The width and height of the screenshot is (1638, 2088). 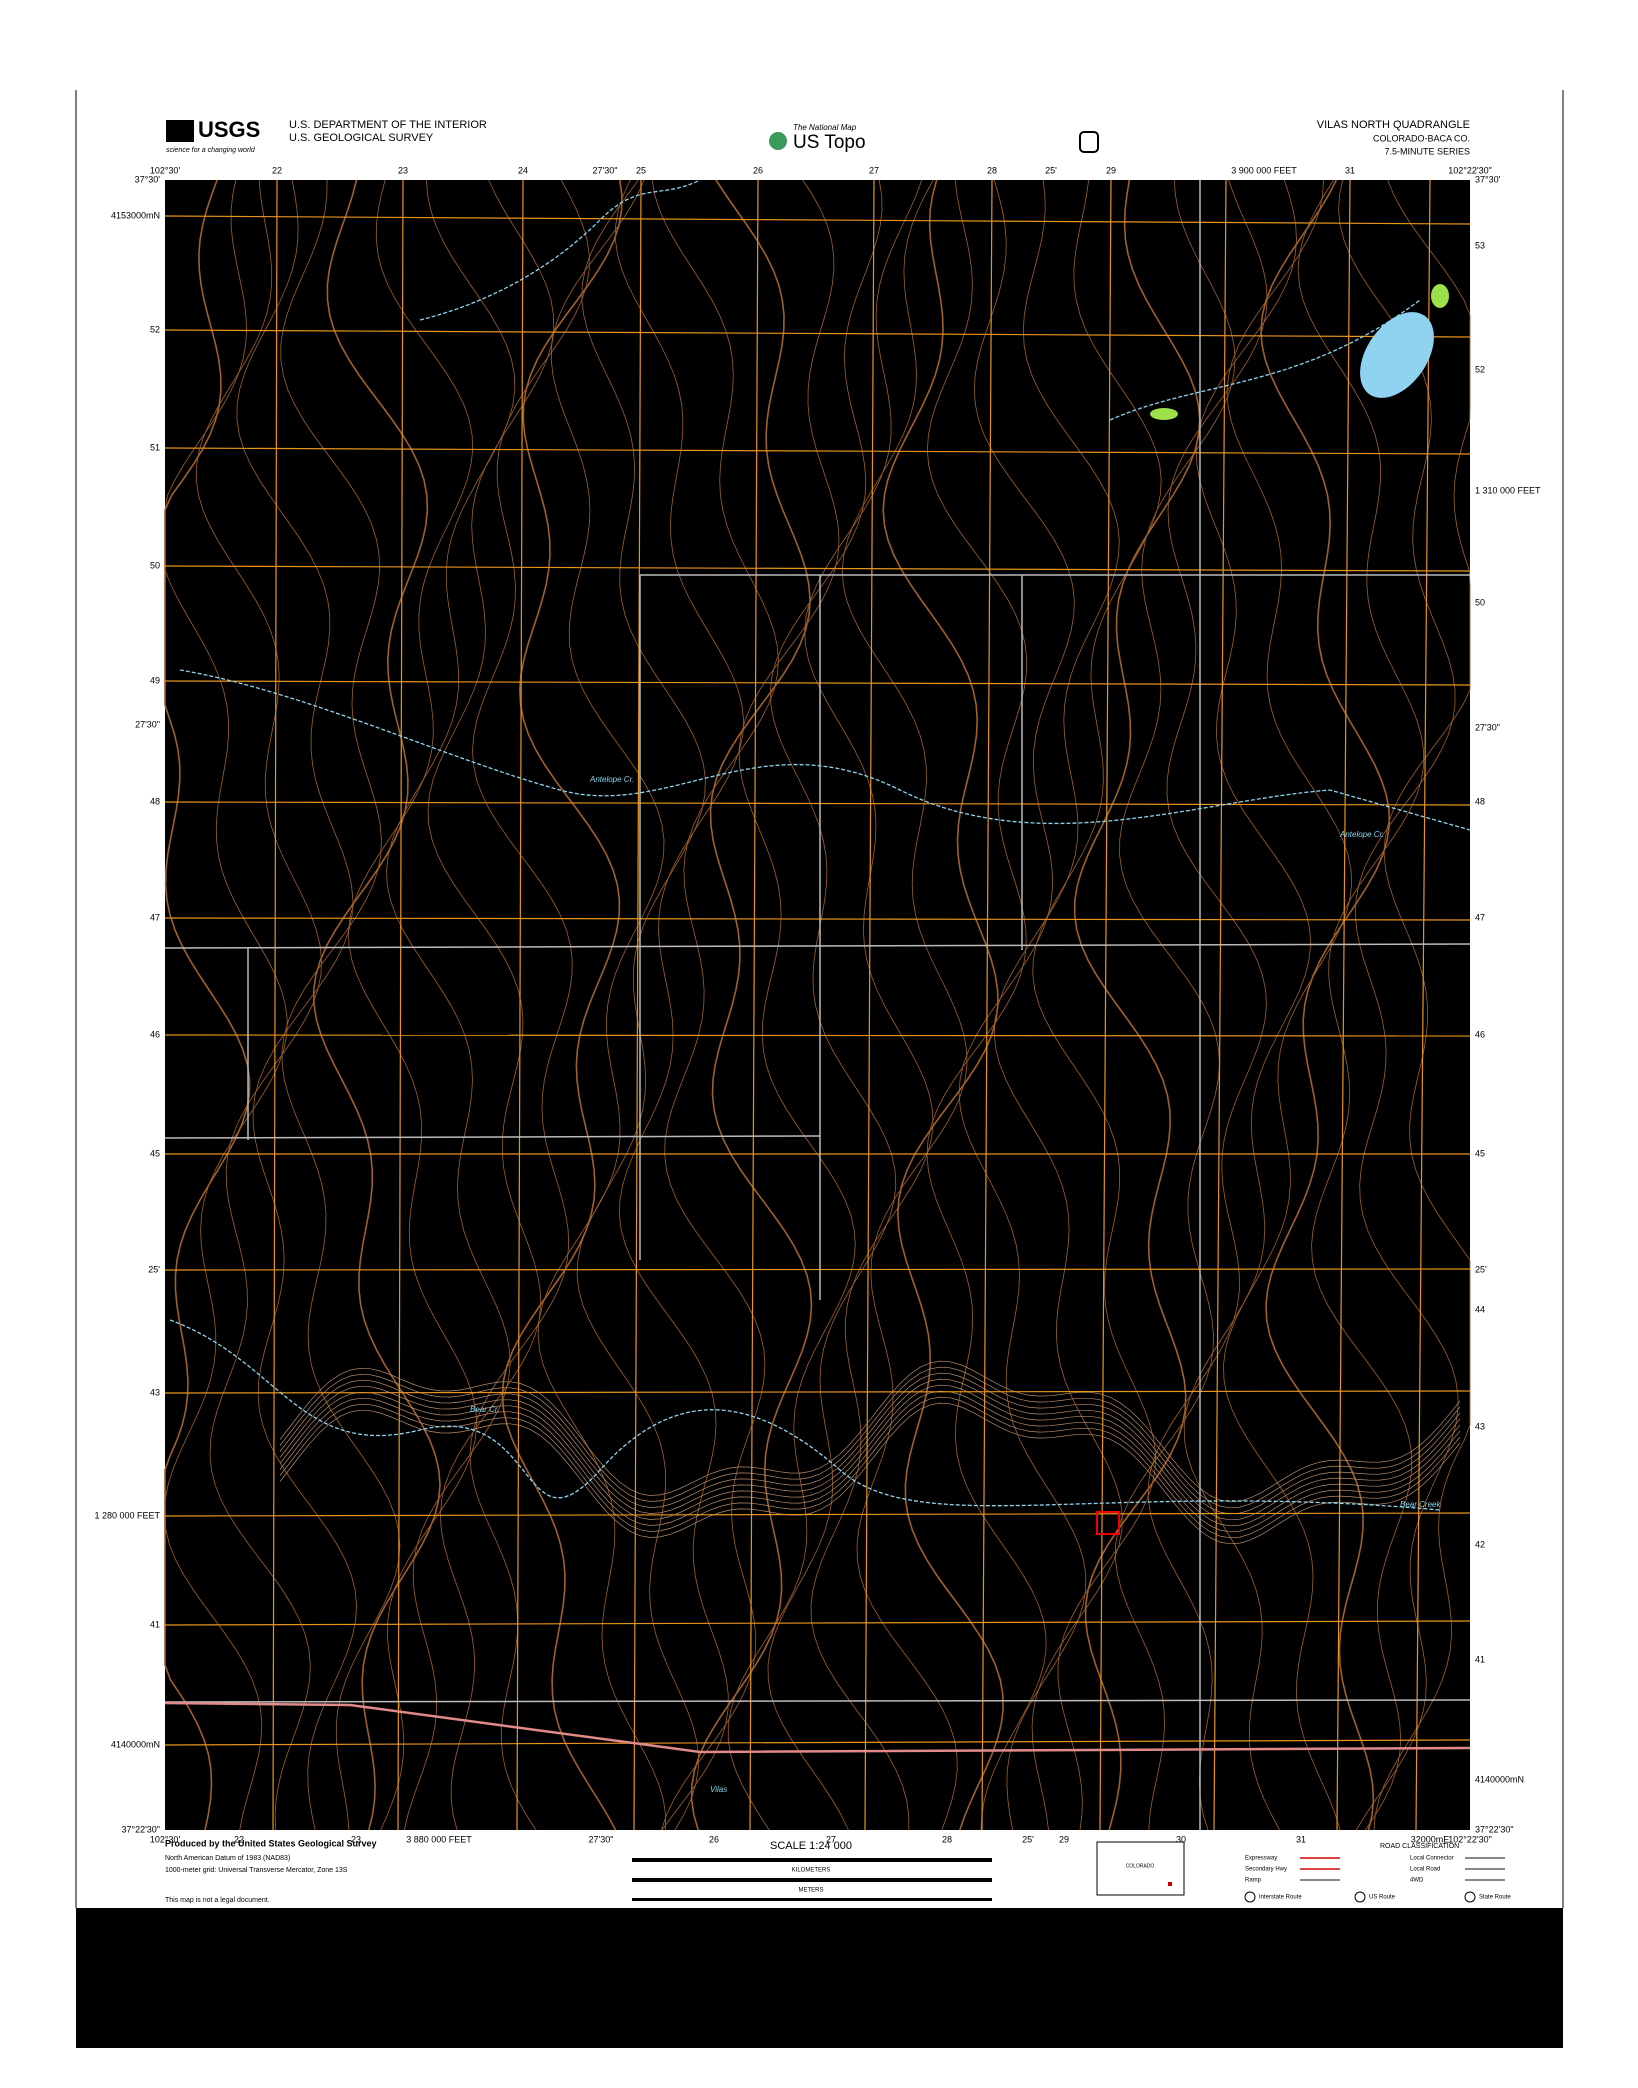 What do you see at coordinates (165, 170) in the screenshot?
I see `top-label: 102°30'` at bounding box center [165, 170].